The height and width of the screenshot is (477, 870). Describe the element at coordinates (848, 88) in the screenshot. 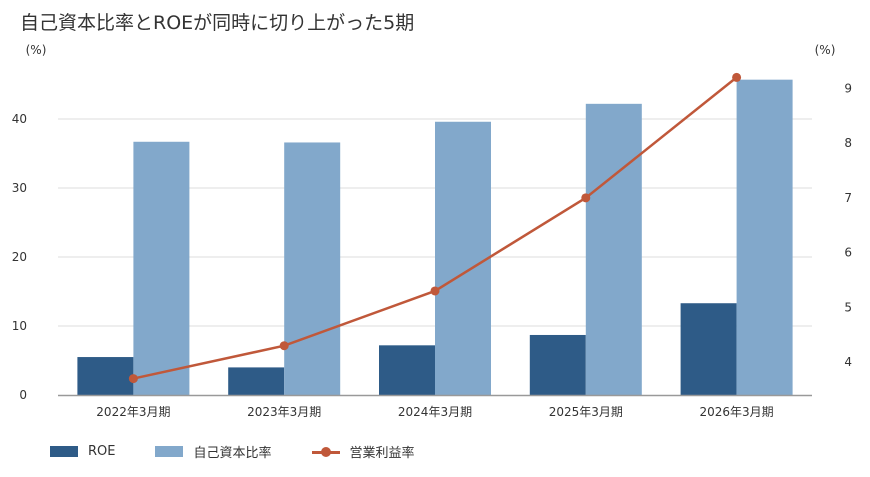

I see `y-right-tick-label: 9` at that location.